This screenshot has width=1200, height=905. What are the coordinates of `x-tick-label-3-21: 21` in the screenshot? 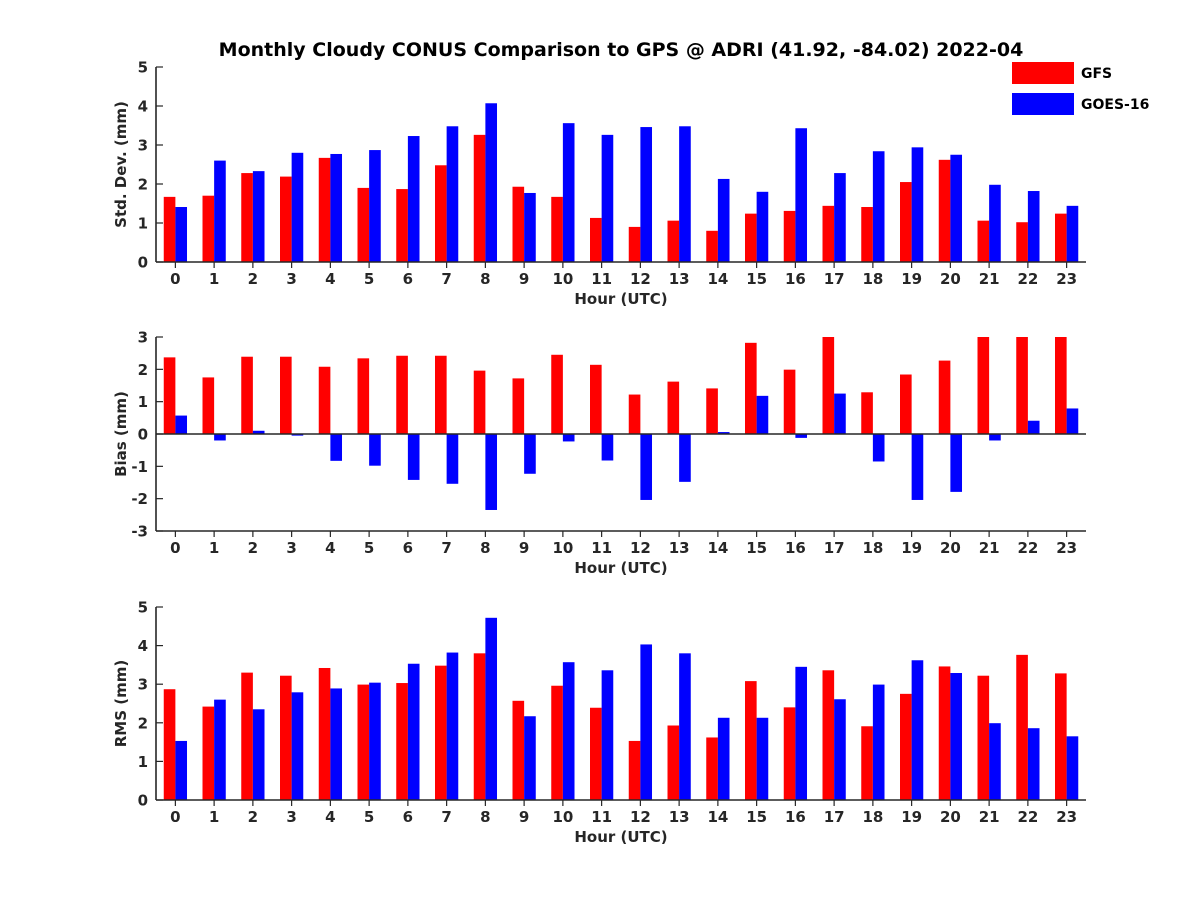 It's located at (989, 817).